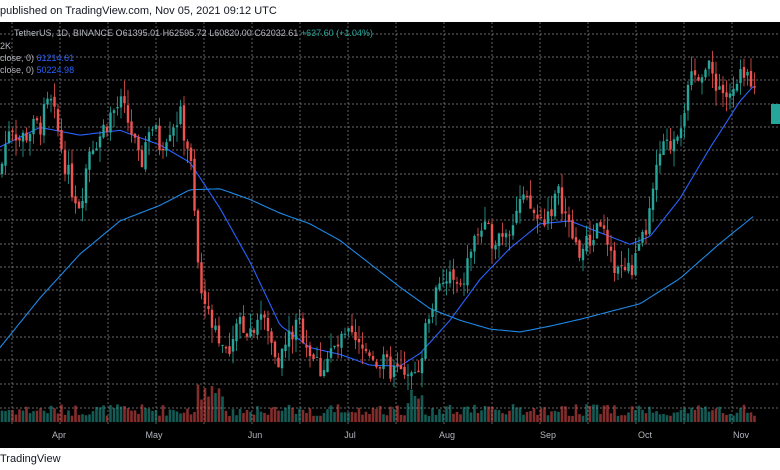  Describe the element at coordinates (401, 435) in the screenshot. I see `x-axis-labels: Apr May Jun Jul Aug Sep Oct Nov` at that location.